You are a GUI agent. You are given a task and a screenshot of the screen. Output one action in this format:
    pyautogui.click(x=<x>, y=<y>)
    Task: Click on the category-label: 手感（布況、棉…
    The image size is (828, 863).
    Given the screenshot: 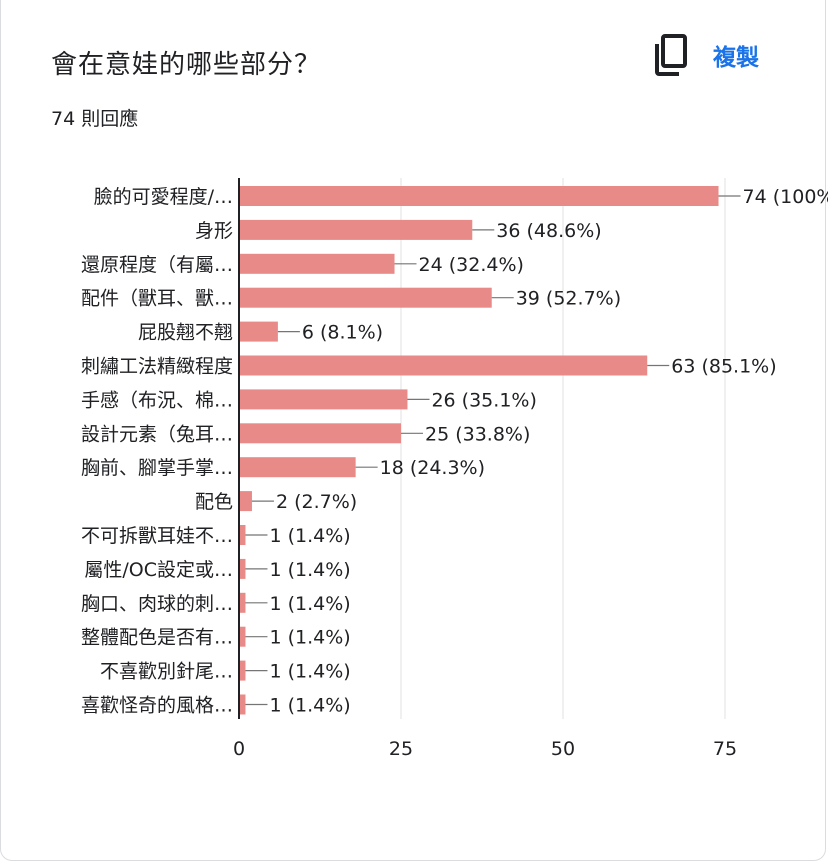 What is the action you would take?
    pyautogui.click(x=157, y=400)
    